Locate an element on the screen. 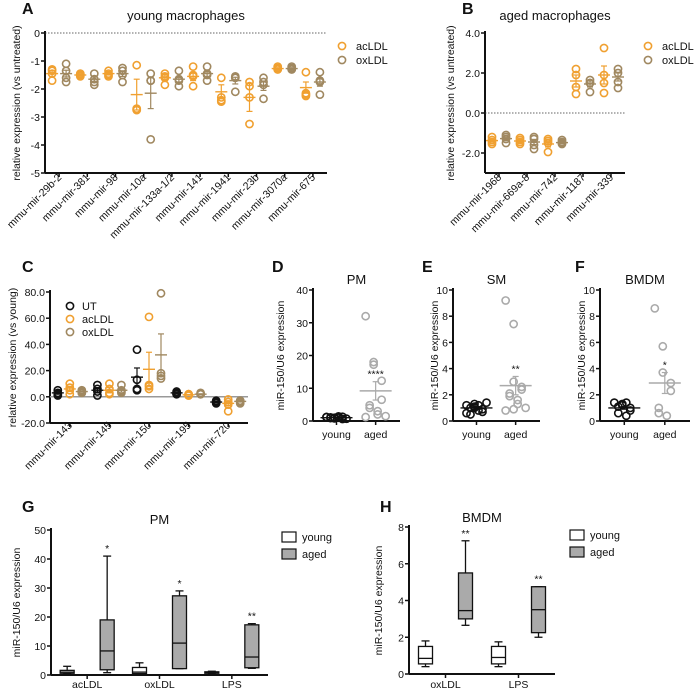 This screenshot has width=700, height=693. y-tick-label: 30 is located at coordinates (40, 589).